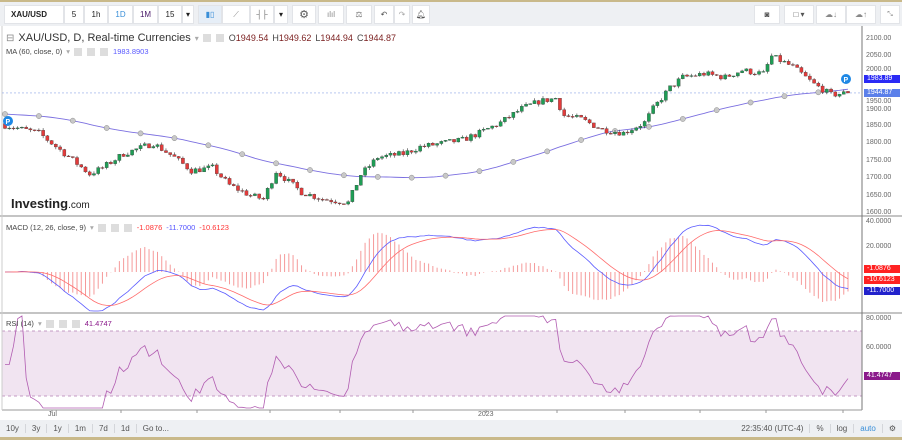  Describe the element at coordinates (58, 428) in the screenshot. I see `range-1y: 1y` at that location.